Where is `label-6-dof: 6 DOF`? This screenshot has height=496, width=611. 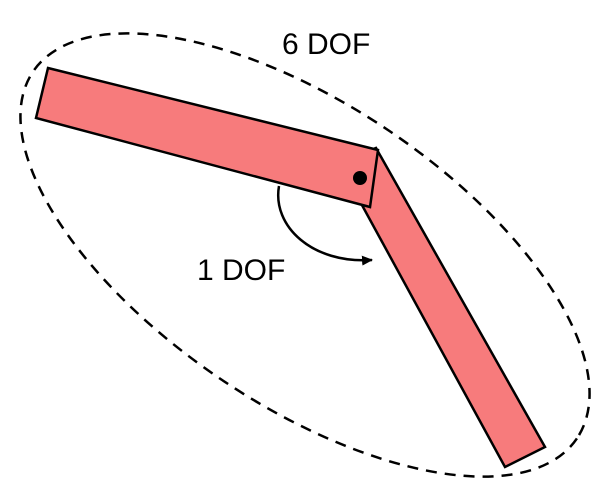
label-6-dof: 6 DOF is located at coordinates (326, 44).